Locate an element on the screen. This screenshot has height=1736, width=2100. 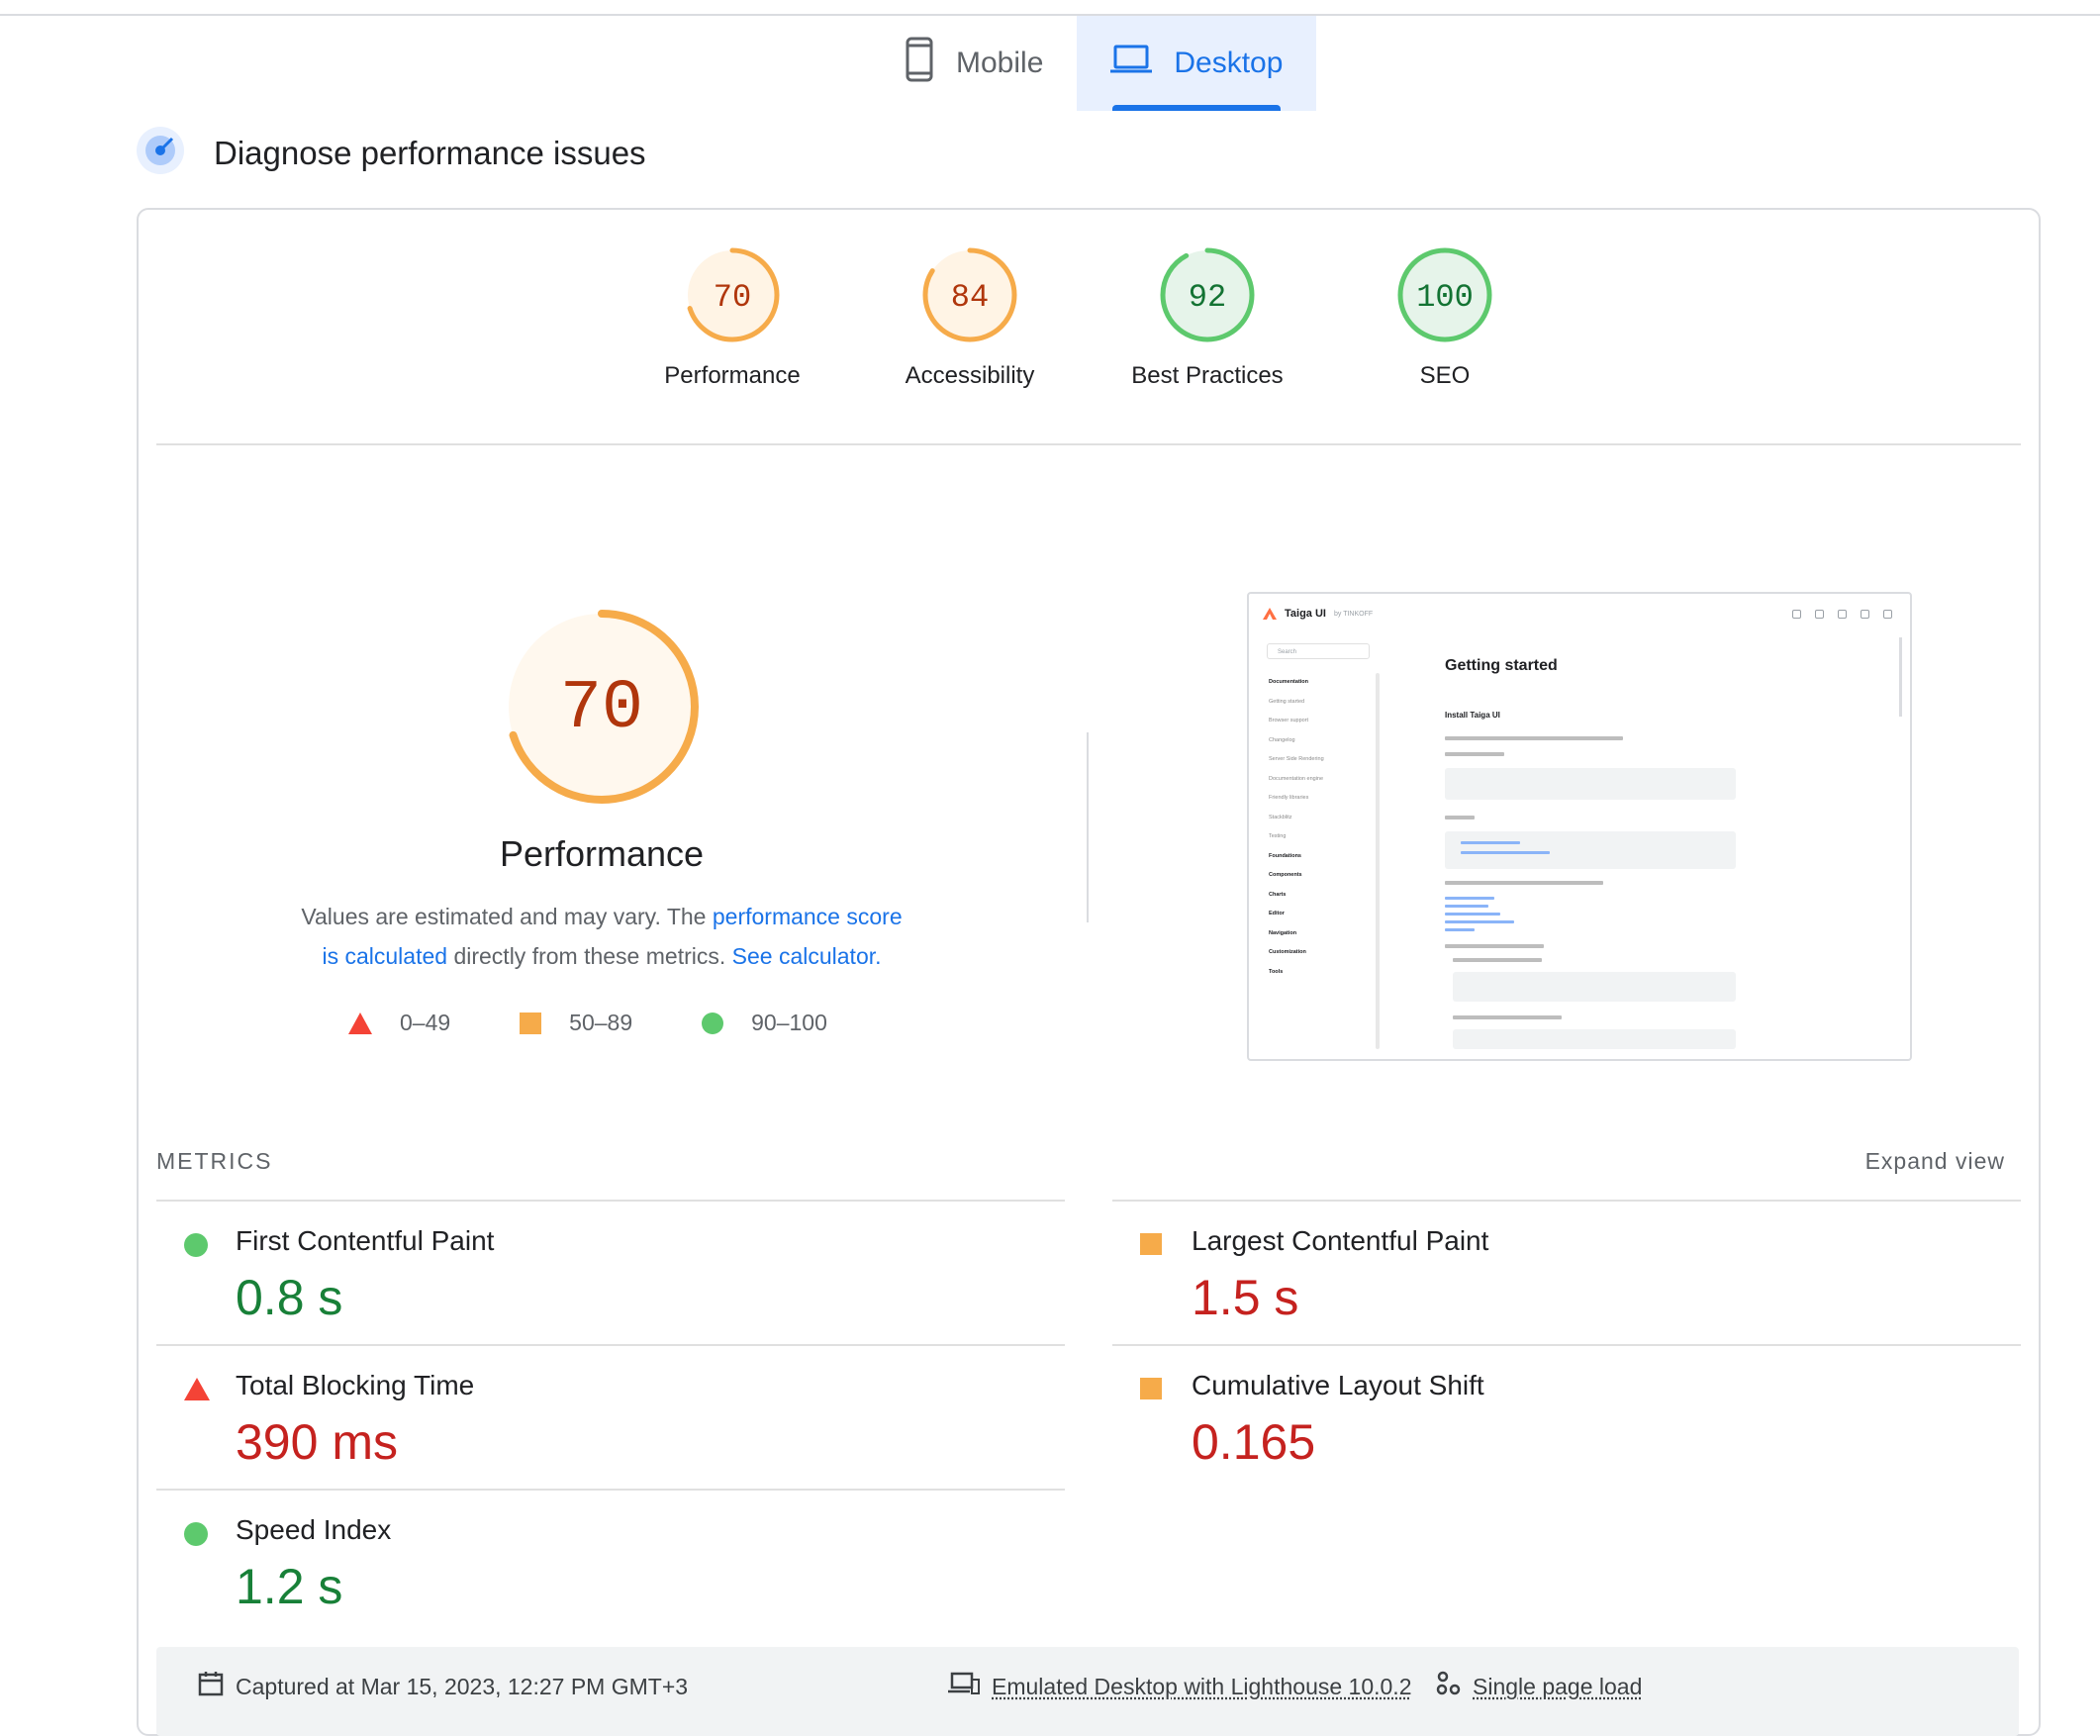
thumb-sidebar-item: Customization is located at coordinates (1320, 953).